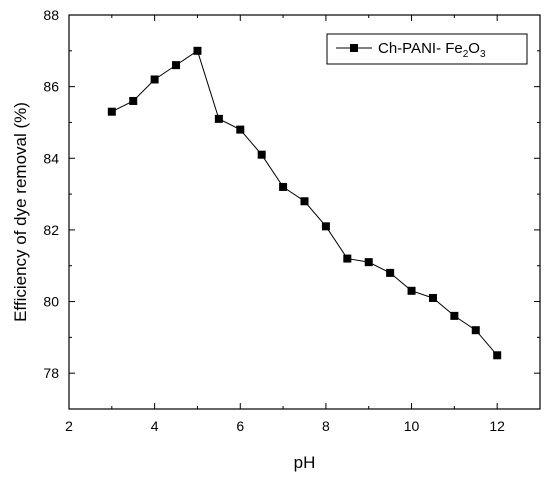 The image size is (550, 481). I want to click on y-tick-label: 86, so click(51, 87).